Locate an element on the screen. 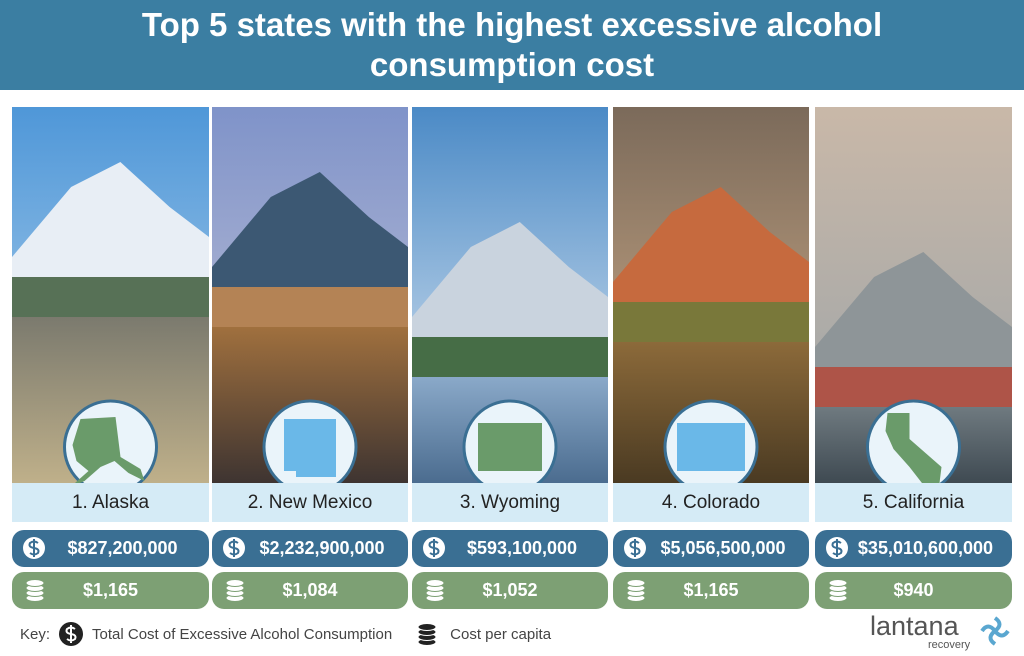  state-label: 3. Wyoming is located at coordinates (510, 502).